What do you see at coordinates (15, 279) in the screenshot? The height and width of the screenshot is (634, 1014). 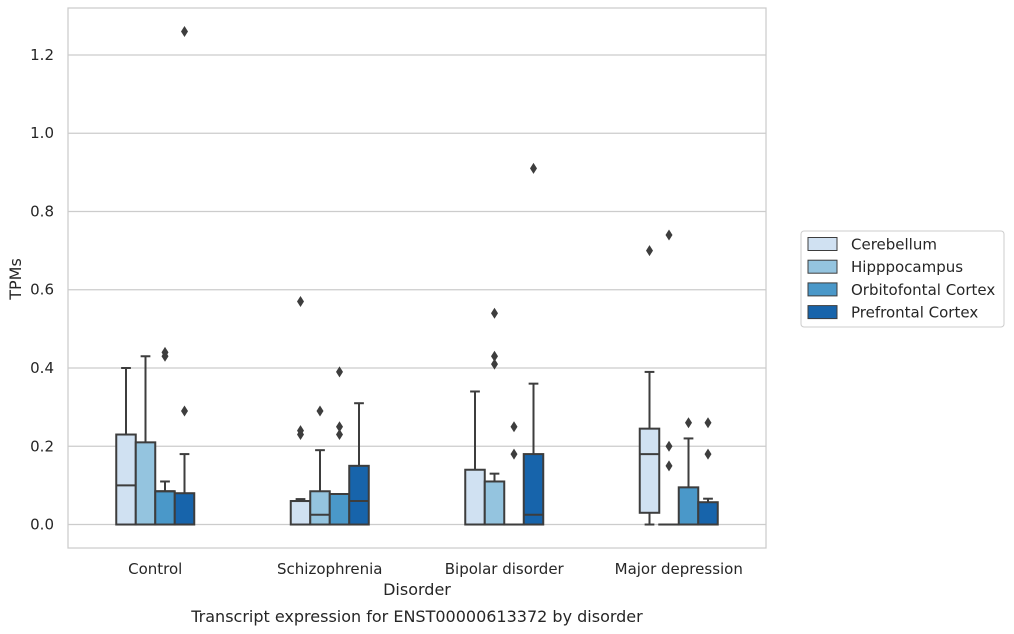 I see `y-axis-title: TPMs` at bounding box center [15, 279].